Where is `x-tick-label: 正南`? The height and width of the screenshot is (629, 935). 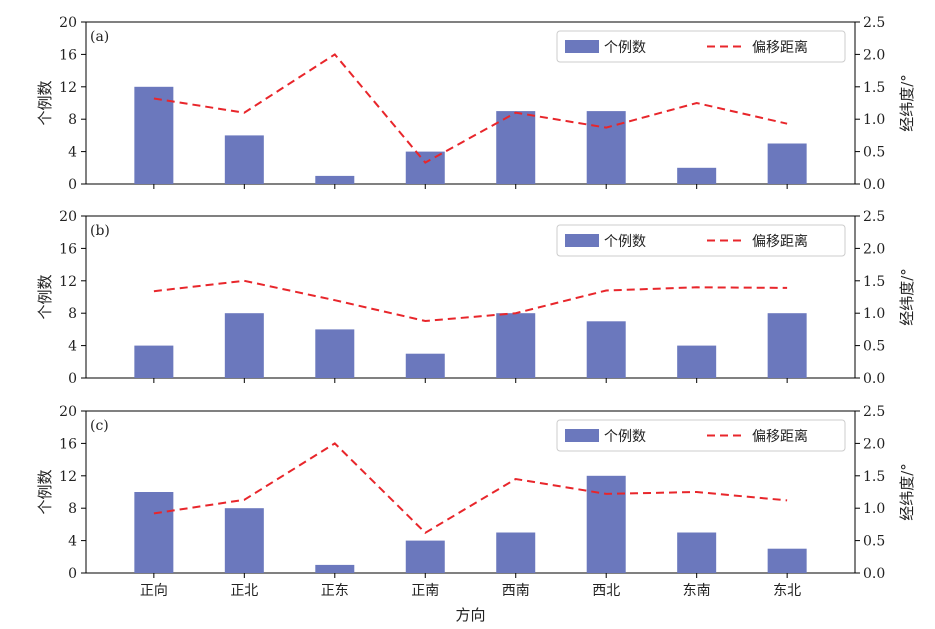
x-tick-label: 正南 is located at coordinates (425, 591).